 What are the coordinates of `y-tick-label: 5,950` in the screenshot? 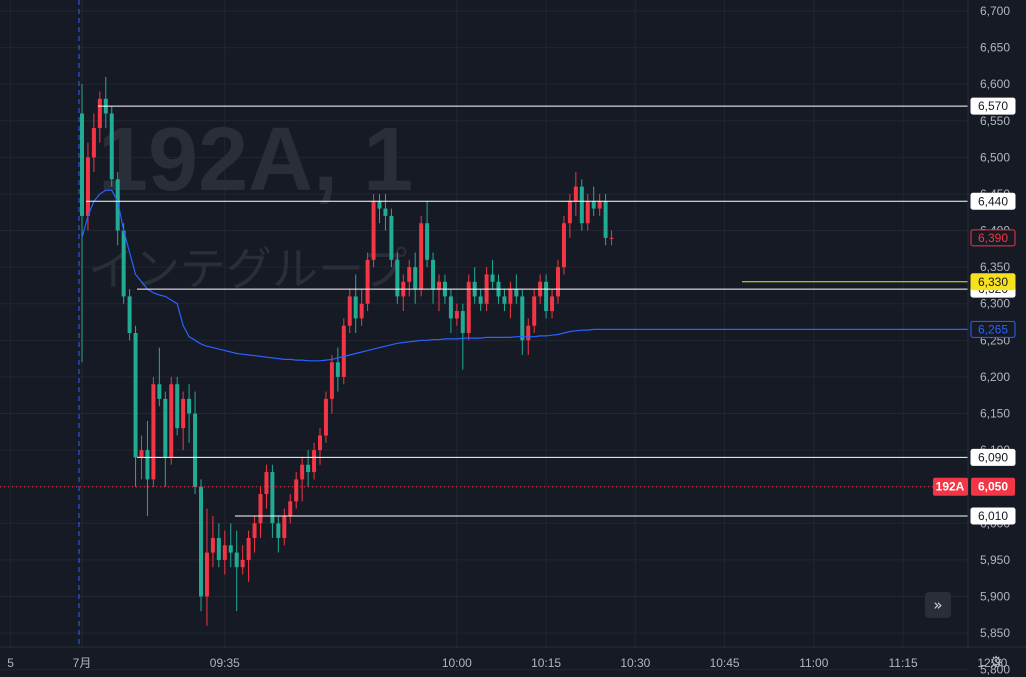 It's located at (995, 560).